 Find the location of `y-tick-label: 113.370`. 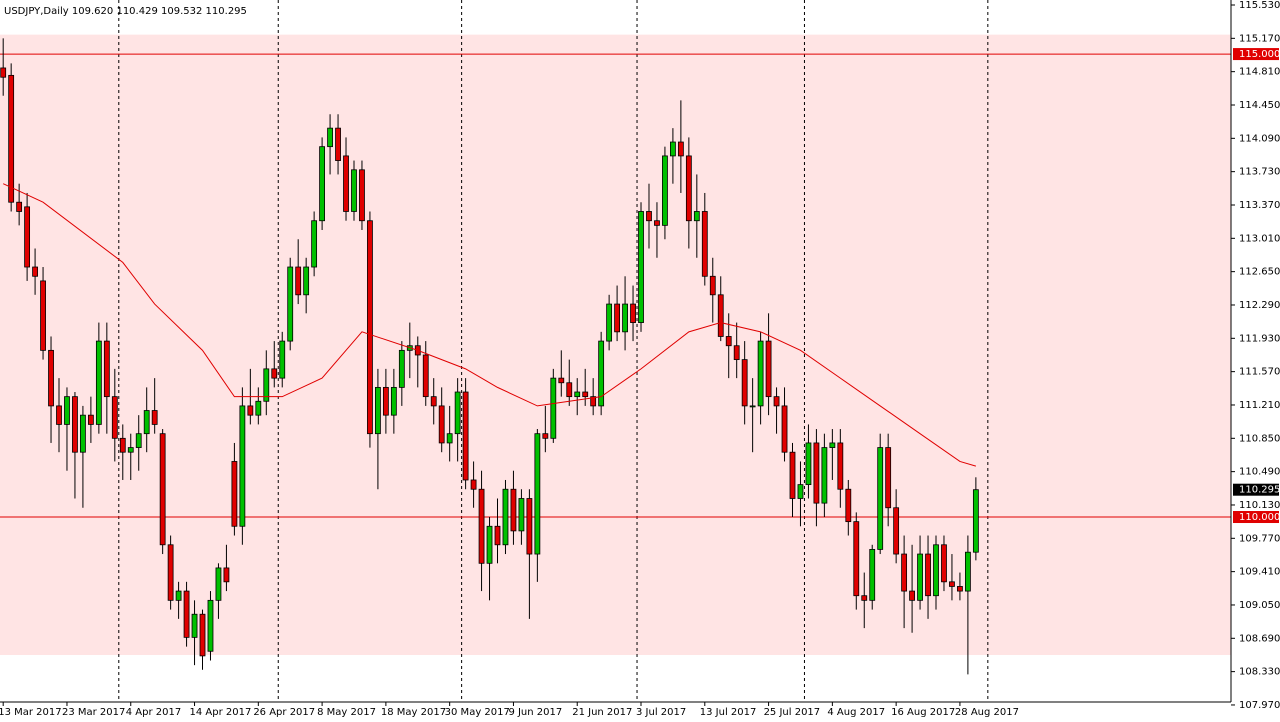

y-tick-label: 113.370 is located at coordinates (1259, 205).